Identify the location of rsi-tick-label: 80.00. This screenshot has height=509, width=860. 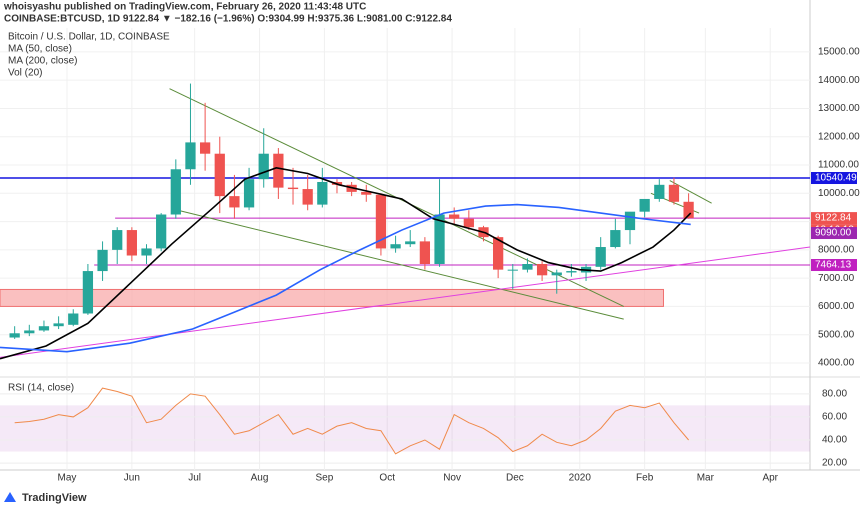
(834, 393).